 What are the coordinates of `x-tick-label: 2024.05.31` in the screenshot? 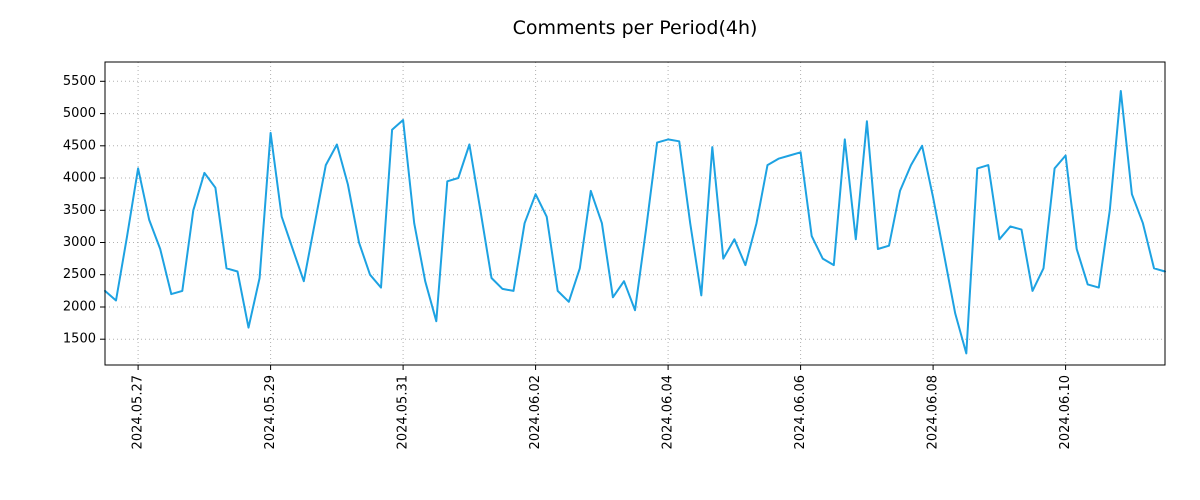 It's located at (403, 412).